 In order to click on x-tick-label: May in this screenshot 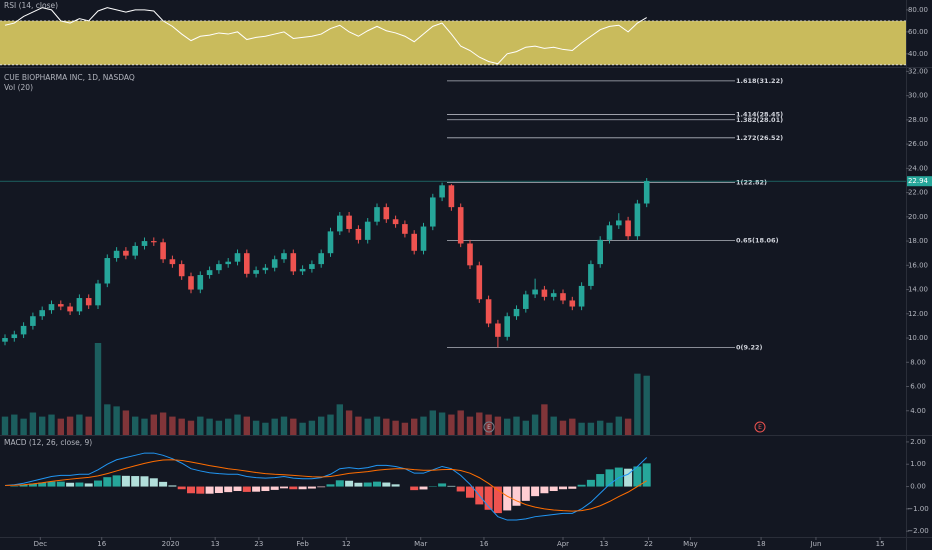, I will do `click(690, 544)`.